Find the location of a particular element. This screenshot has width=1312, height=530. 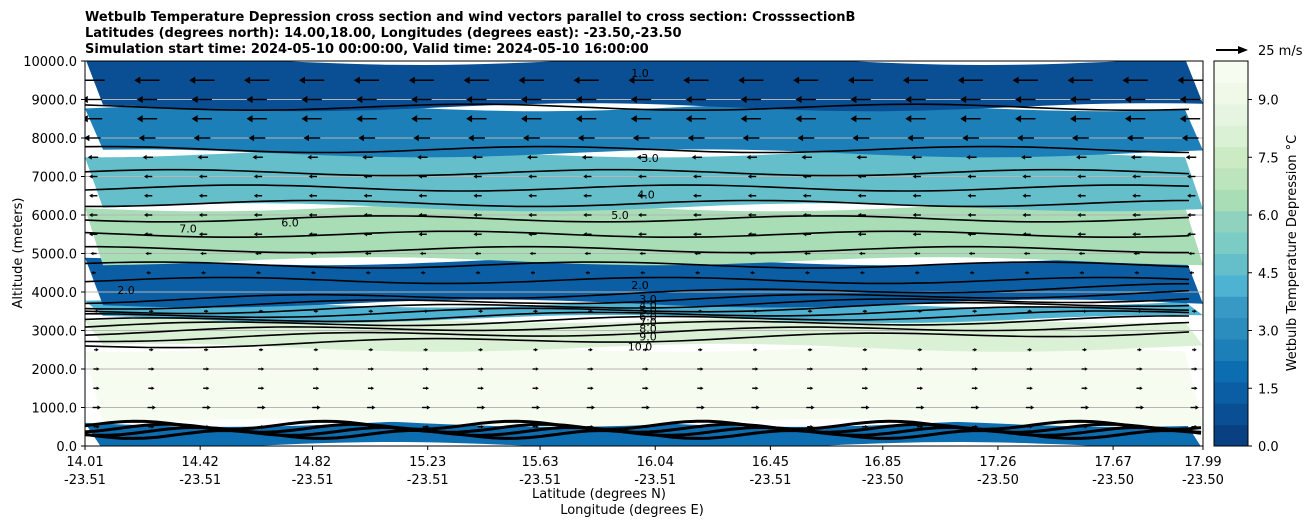

x-tick-lat-10: 17.99 is located at coordinates (1202, 462).